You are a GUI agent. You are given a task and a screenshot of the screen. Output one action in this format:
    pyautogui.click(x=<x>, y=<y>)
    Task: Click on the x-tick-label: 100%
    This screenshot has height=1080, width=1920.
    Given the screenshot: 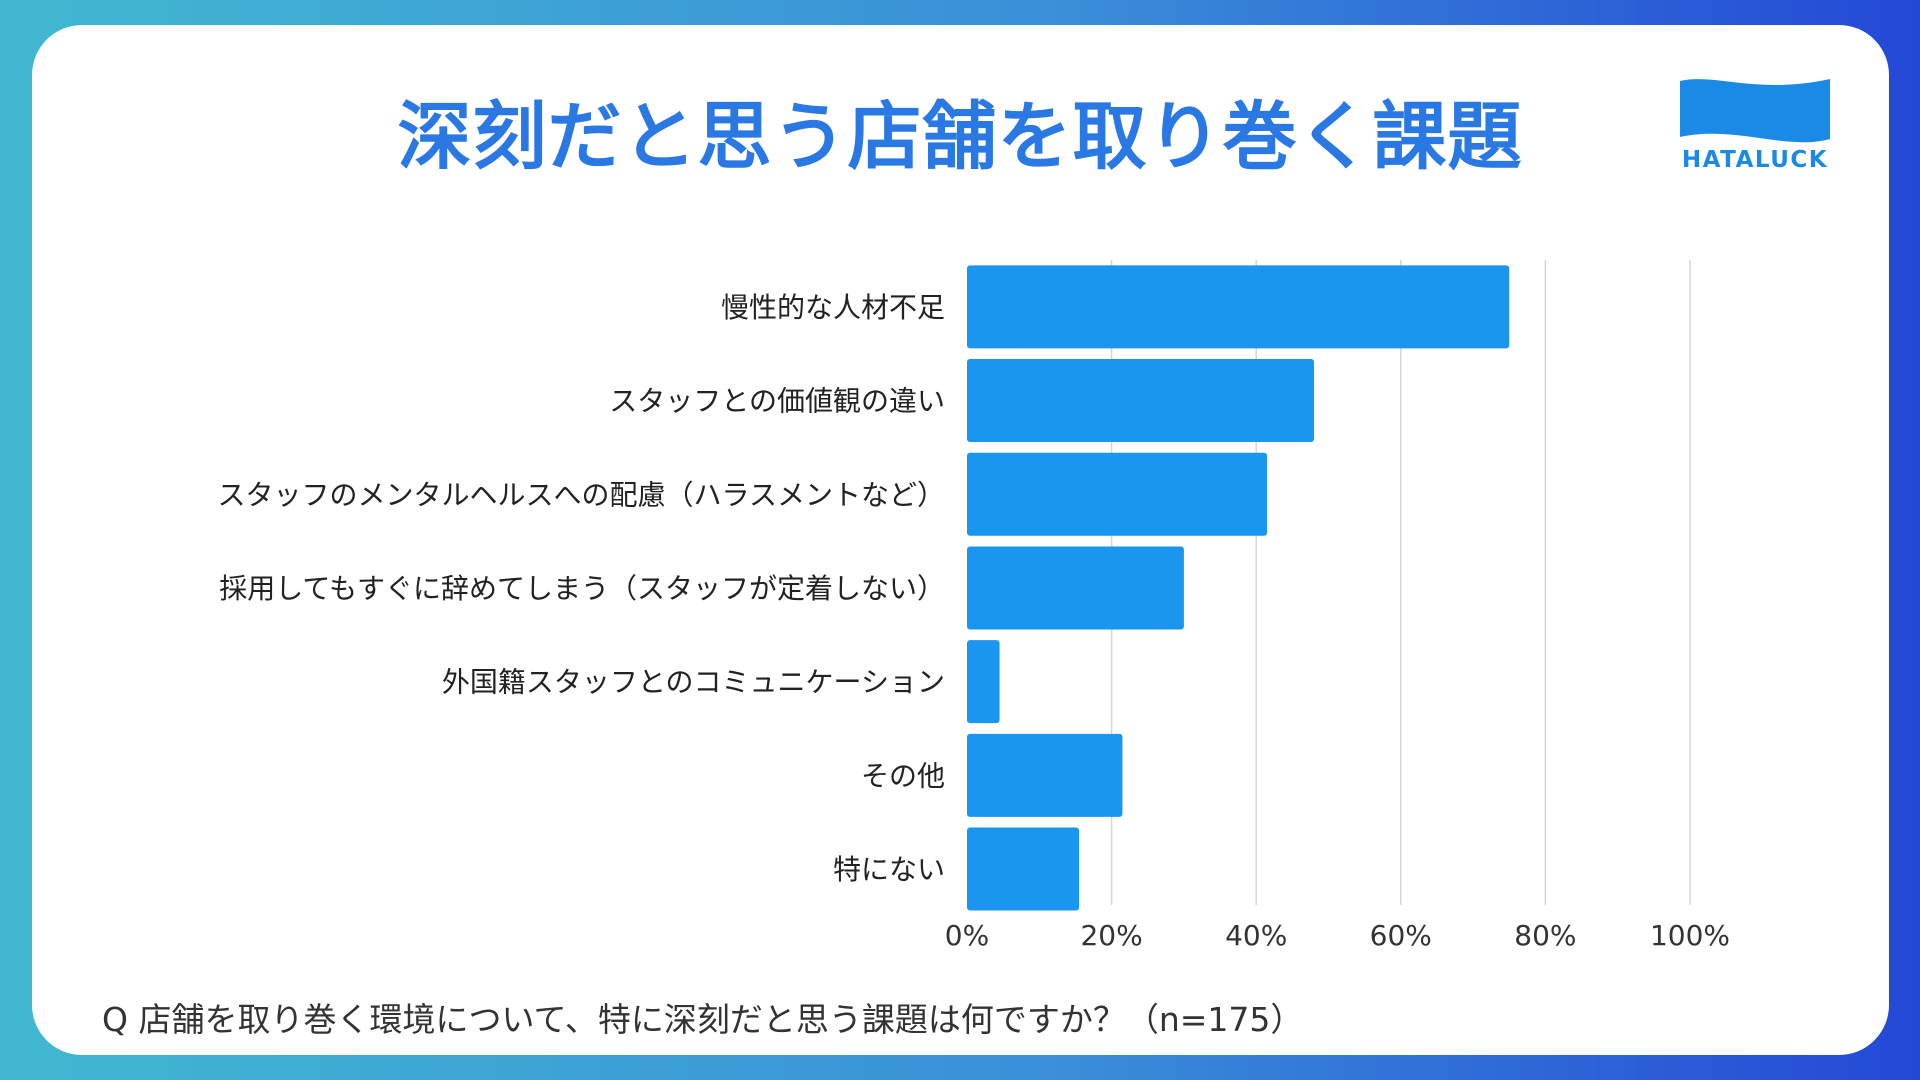 What is the action you would take?
    pyautogui.click(x=1690, y=935)
    